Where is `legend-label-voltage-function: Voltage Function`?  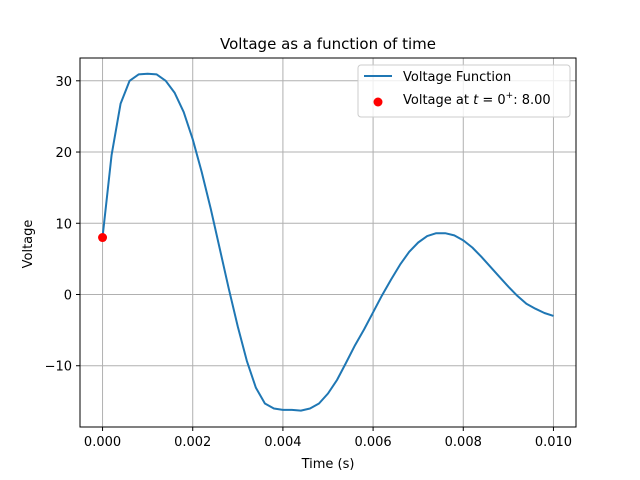
legend-label-voltage-function: Voltage Function is located at coordinates (457, 77).